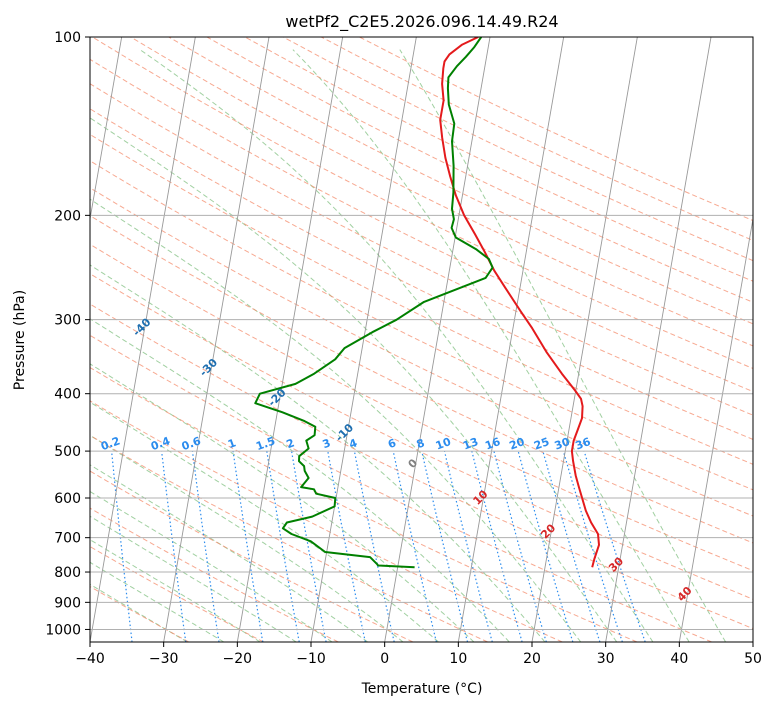 Image resolution: width=775 pixels, height=708 pixels. I want to click on mixing-ratio-label: 8, so click(421, 443).